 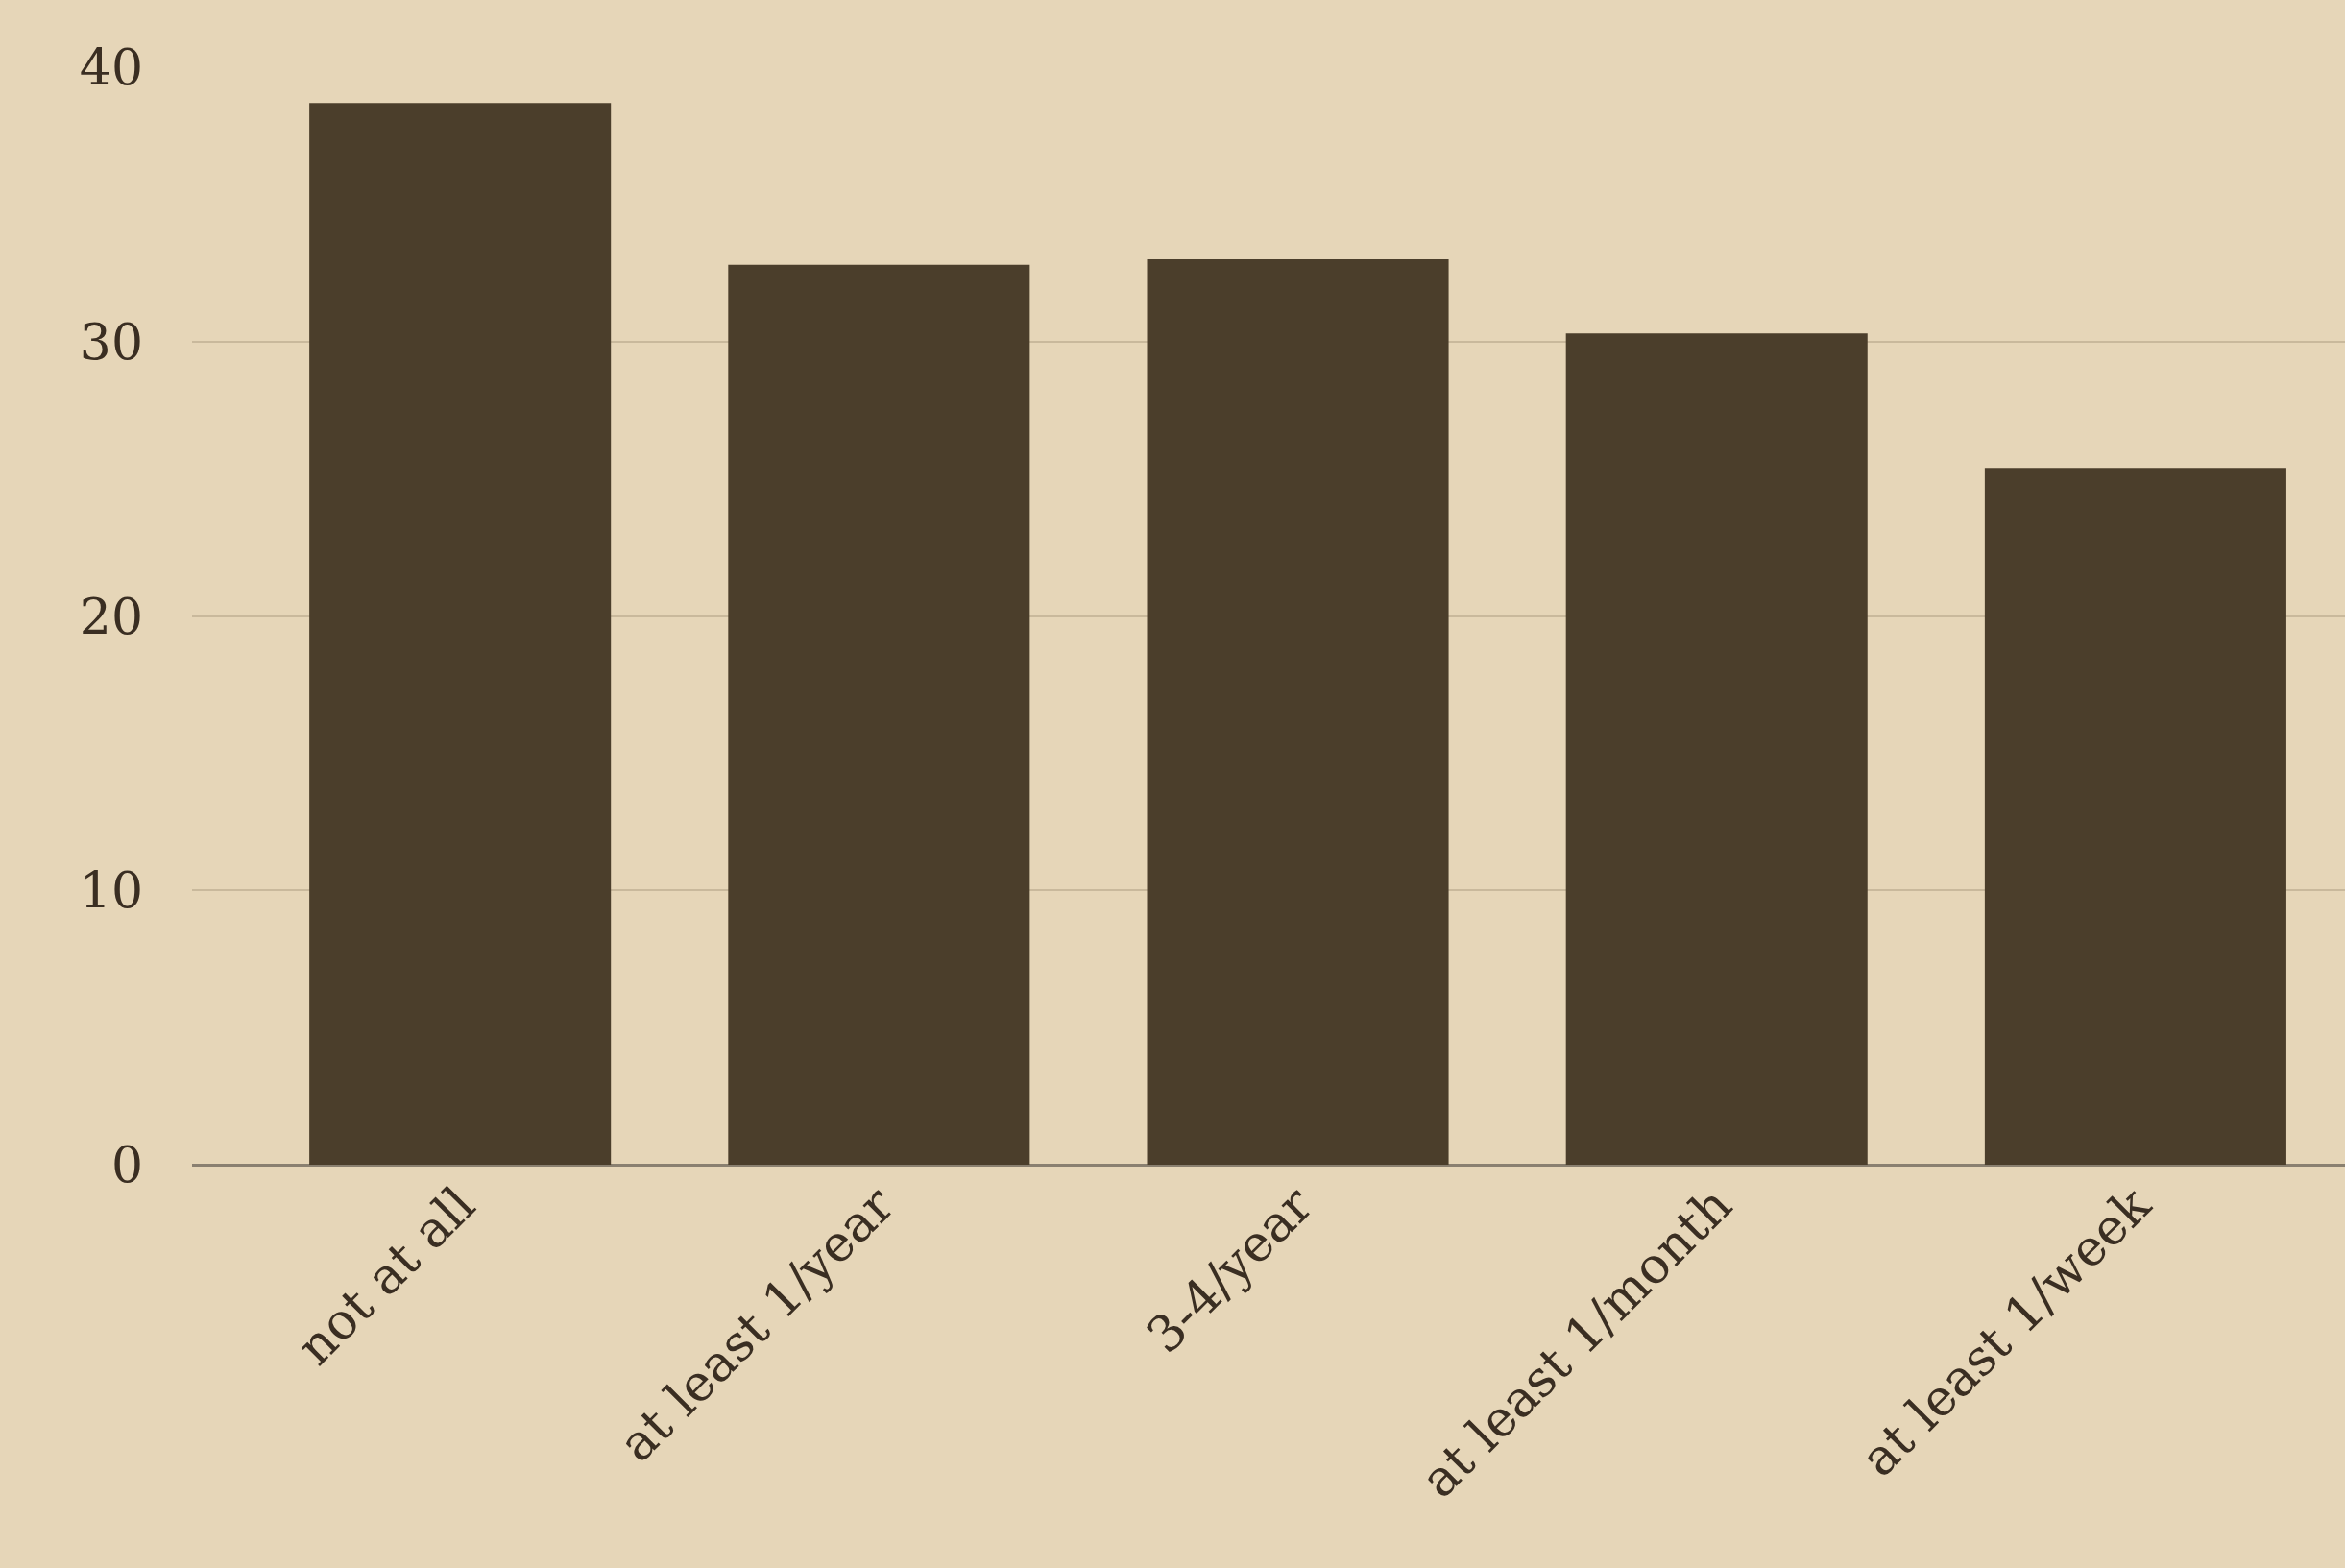 I want to click on y-tick-label: 20, so click(x=111, y=616).